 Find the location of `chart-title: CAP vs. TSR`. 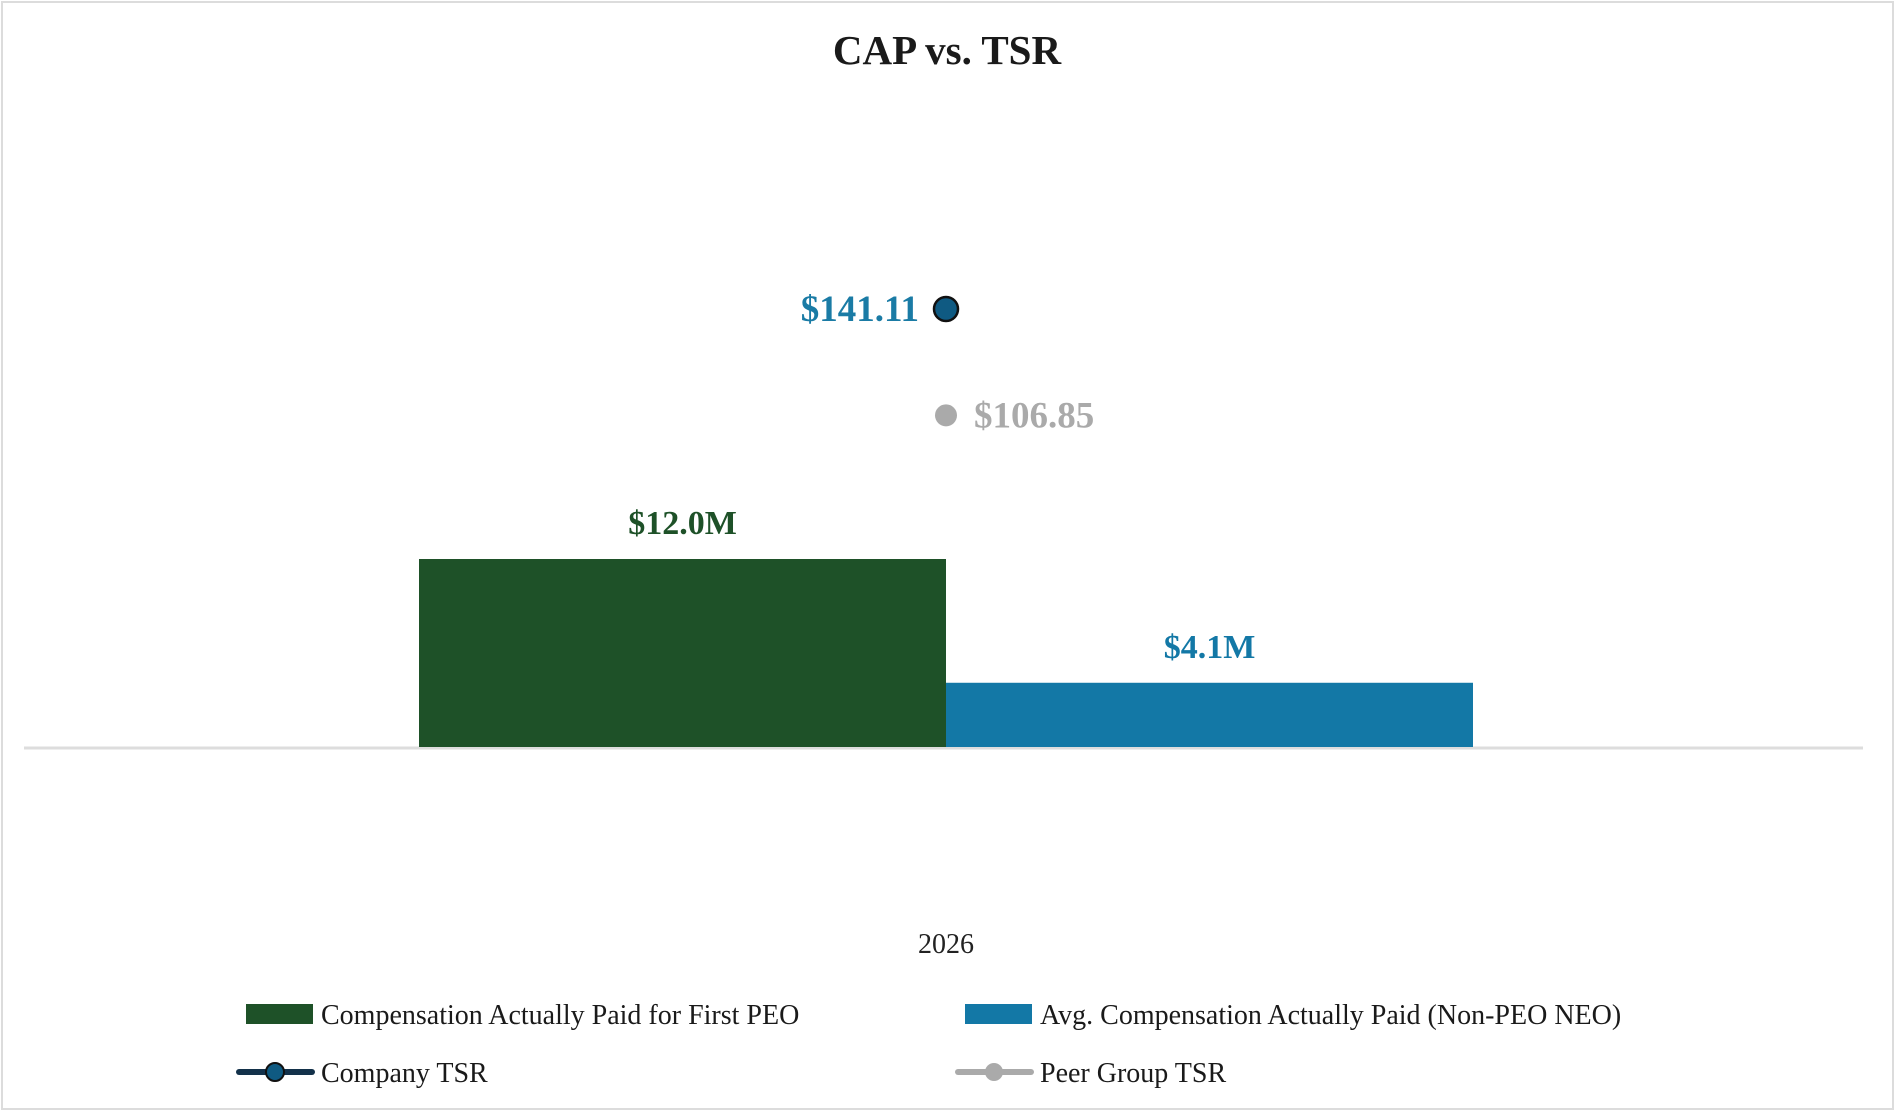

chart-title: CAP vs. TSR is located at coordinates (947, 50).